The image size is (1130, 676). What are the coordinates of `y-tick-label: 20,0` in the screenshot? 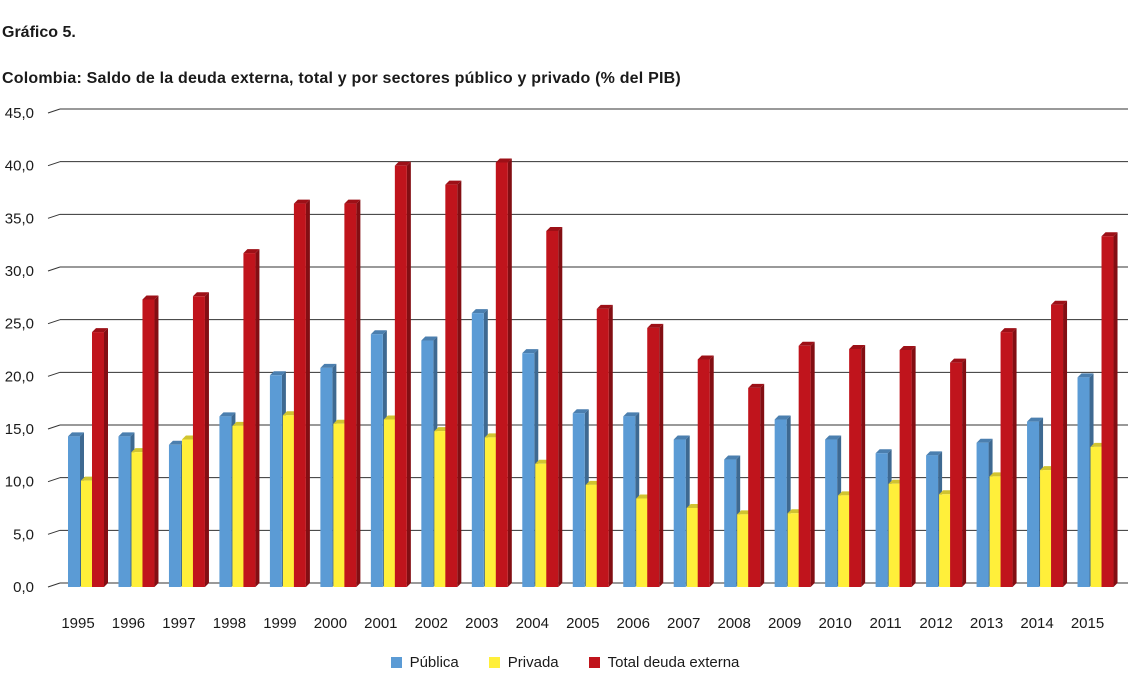 It's located at (19, 376).